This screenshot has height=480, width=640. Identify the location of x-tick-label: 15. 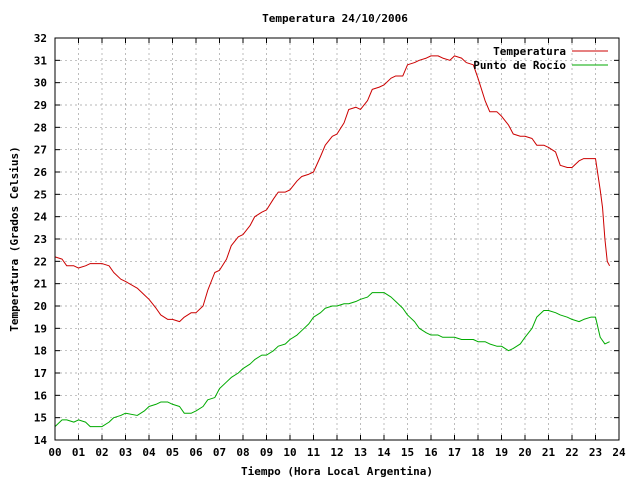
(407, 452).